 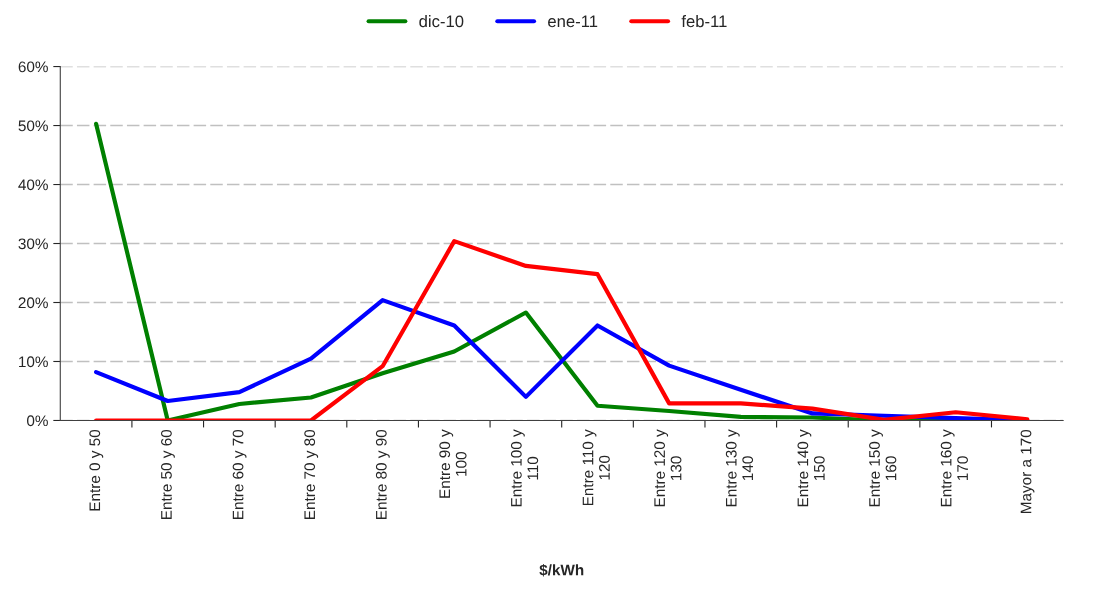 I want to click on x-tick-label: Entre 70 y 80, so click(x=311, y=474).